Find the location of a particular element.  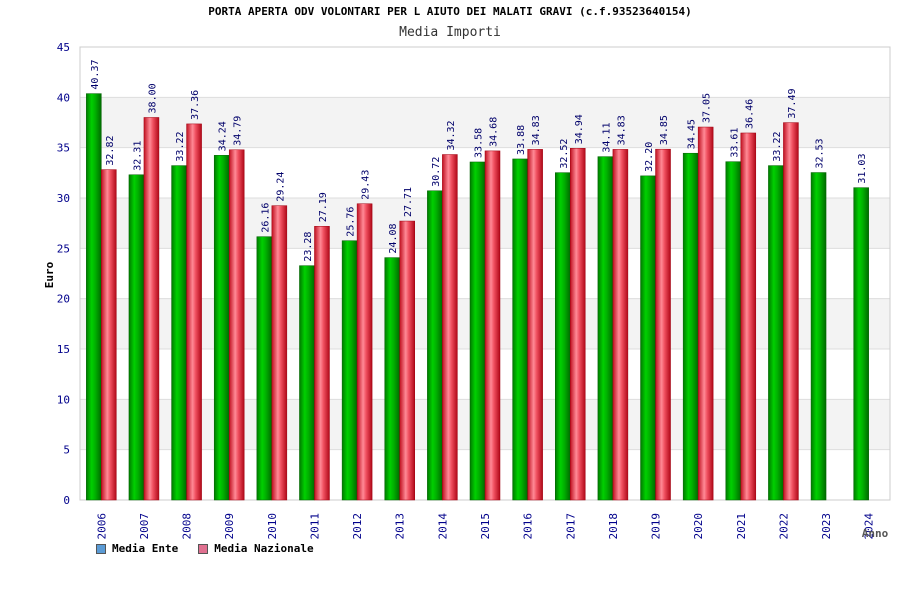

value-label-nazionale-2022: 37.49 is located at coordinates (792, 103).